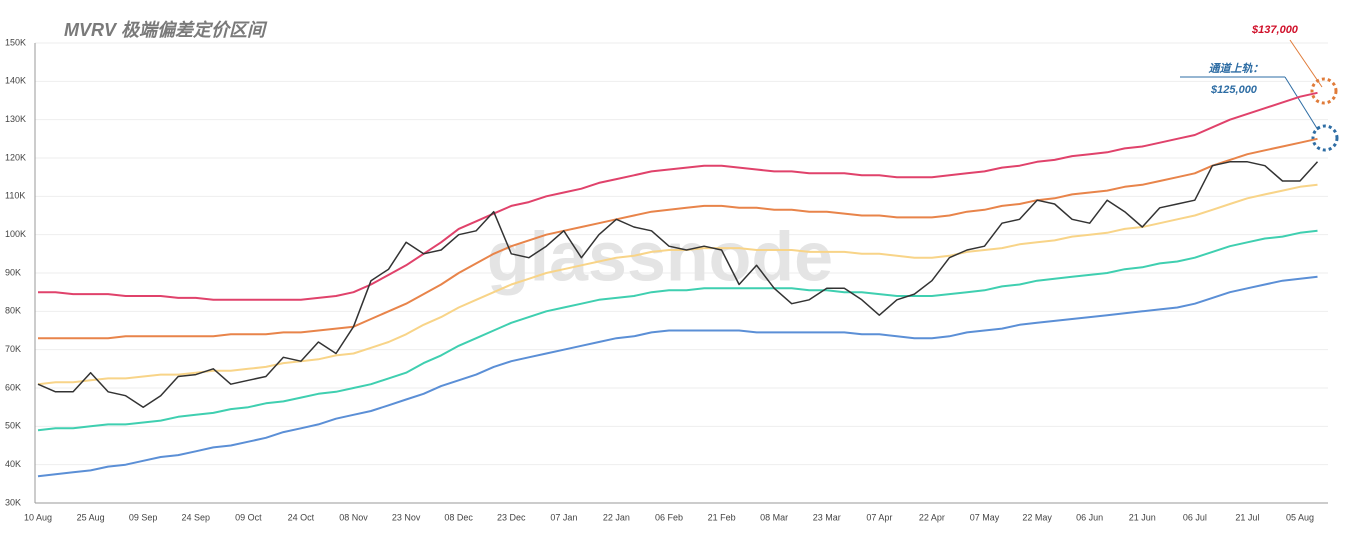  Describe the element at coordinates (616, 517) in the screenshot. I see `x-tick-label: 22 Jan` at that location.